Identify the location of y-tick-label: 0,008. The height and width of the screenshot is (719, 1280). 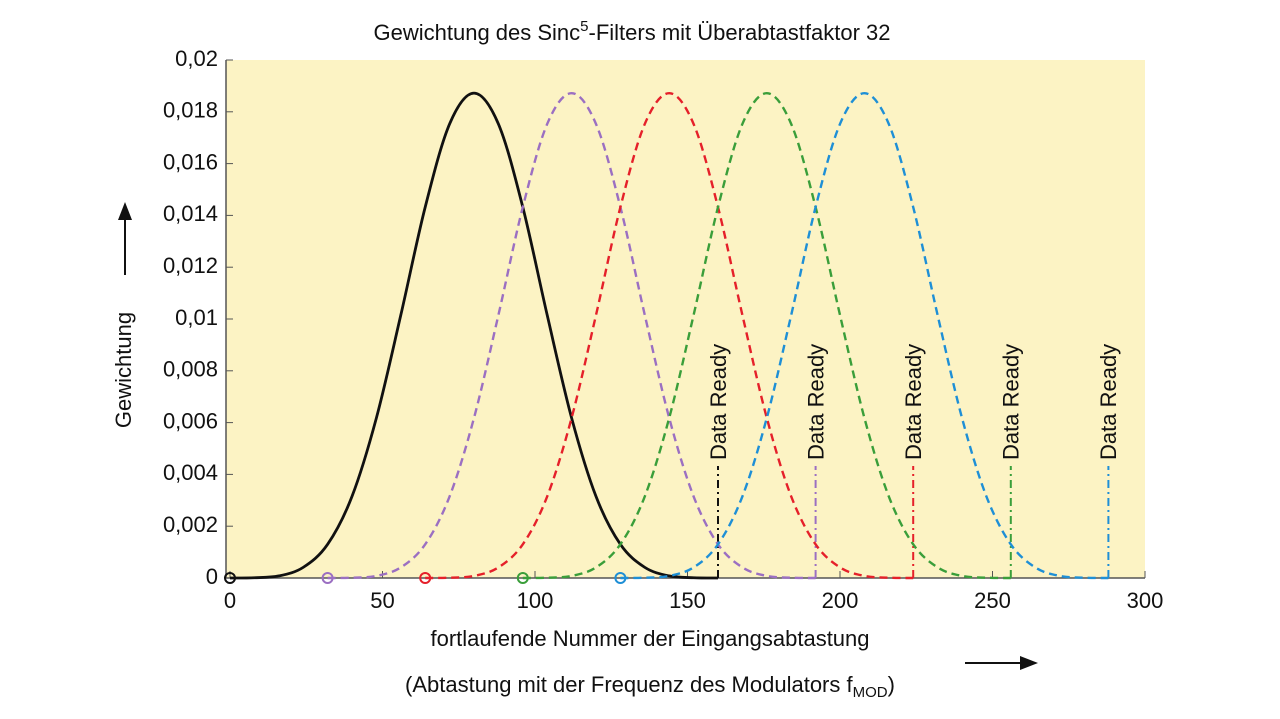
(190, 369).